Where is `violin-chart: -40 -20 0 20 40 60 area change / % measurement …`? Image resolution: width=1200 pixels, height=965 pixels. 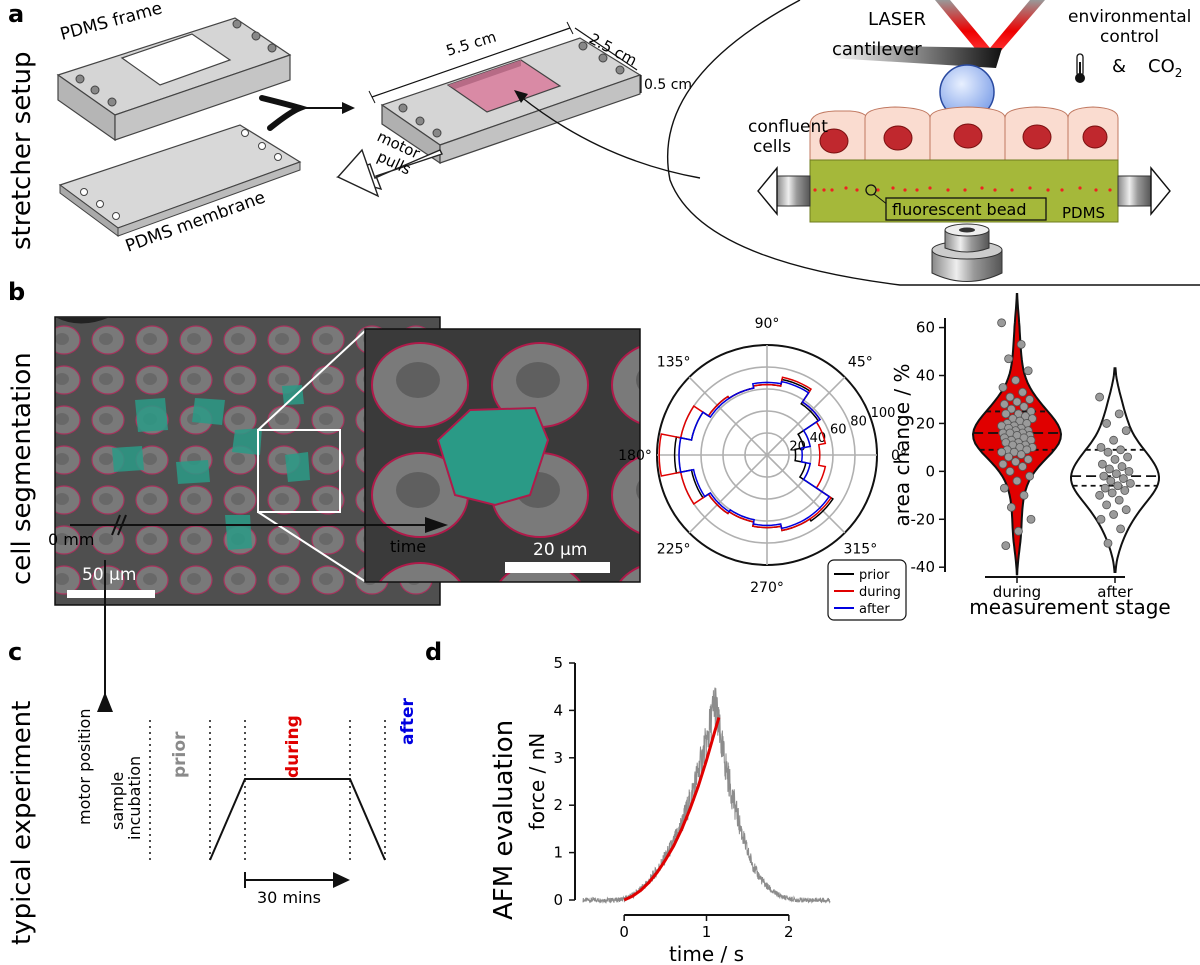 violin-chart: -40 -20 0 20 40 60 area change / % measurement … is located at coordinates (1030, 456).